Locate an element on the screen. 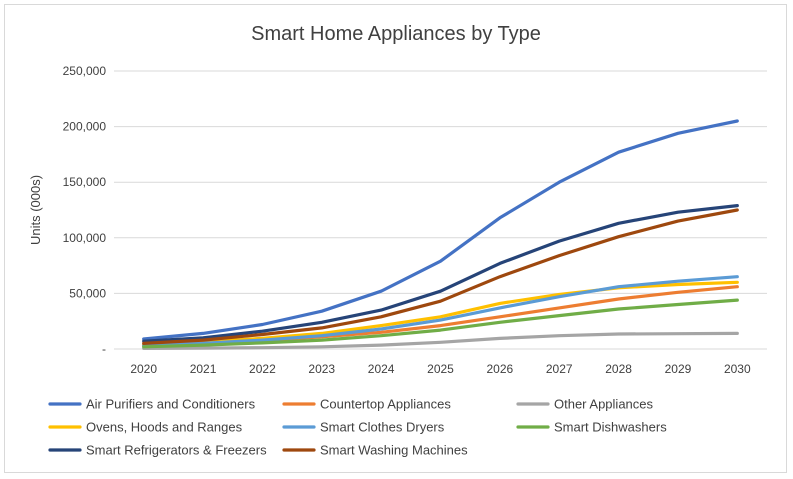 Image resolution: width=793 pixels, height=479 pixels. x-tick-label: 2026 is located at coordinates (500, 369).